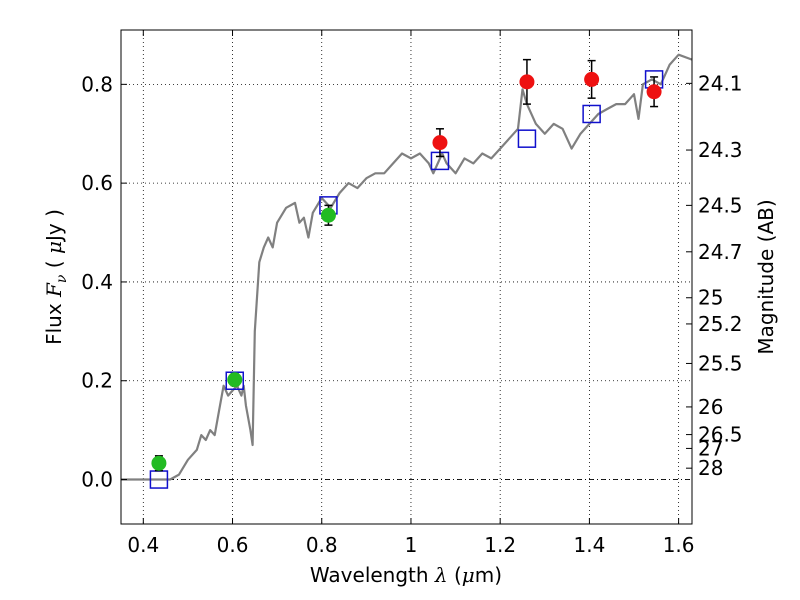 The image size is (800, 600). I want to click on x-tick-label: 1.2, so click(500, 545).